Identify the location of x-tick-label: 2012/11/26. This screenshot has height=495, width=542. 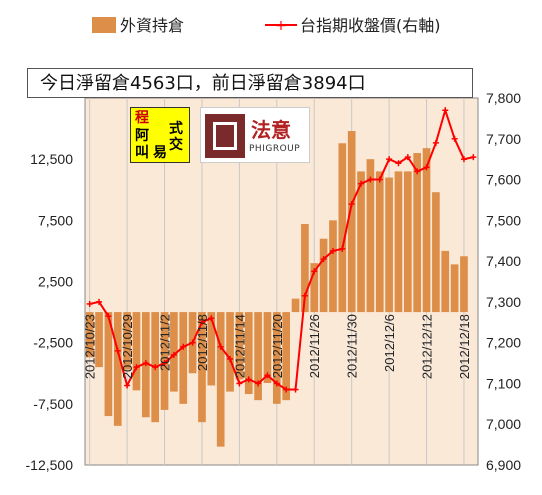
(314, 346).